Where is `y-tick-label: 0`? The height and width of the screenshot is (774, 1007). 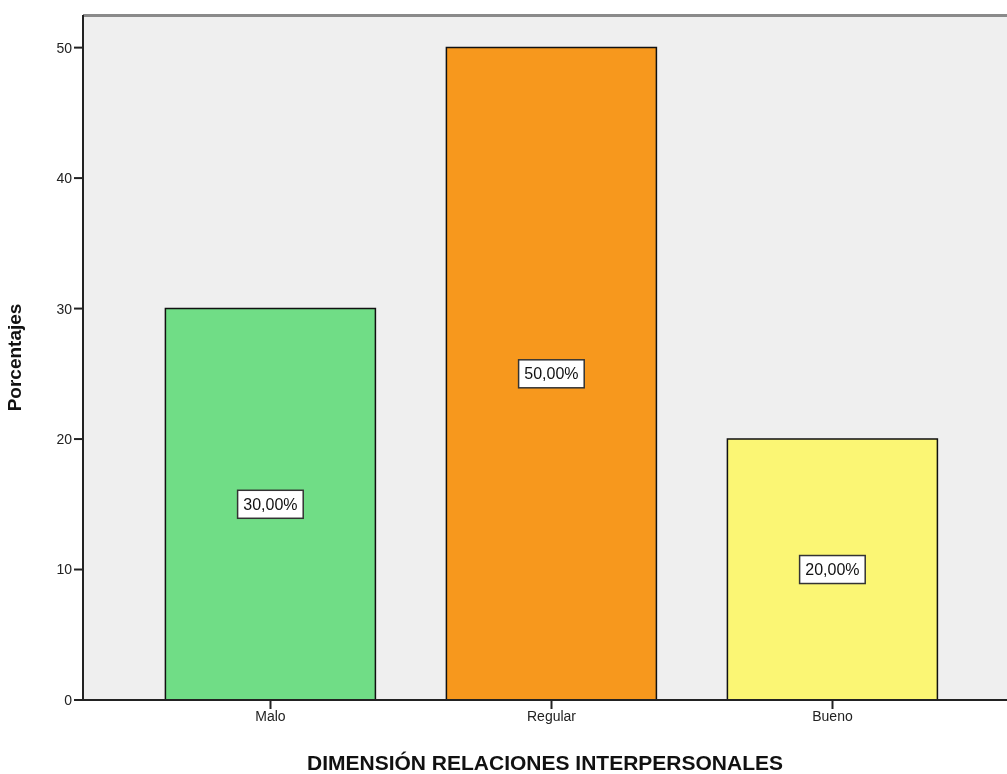
y-tick-label: 0 is located at coordinates (68, 699).